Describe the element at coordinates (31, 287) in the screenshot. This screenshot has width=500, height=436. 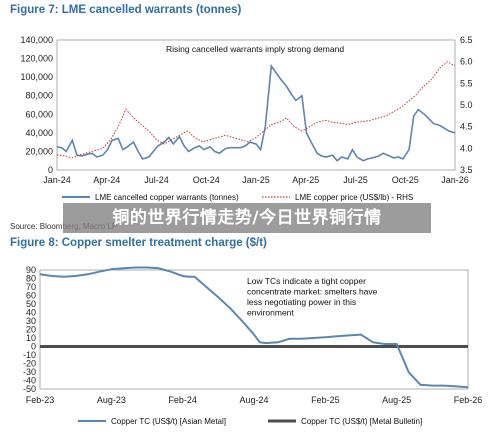
I see `y-tick-label: 70` at that location.